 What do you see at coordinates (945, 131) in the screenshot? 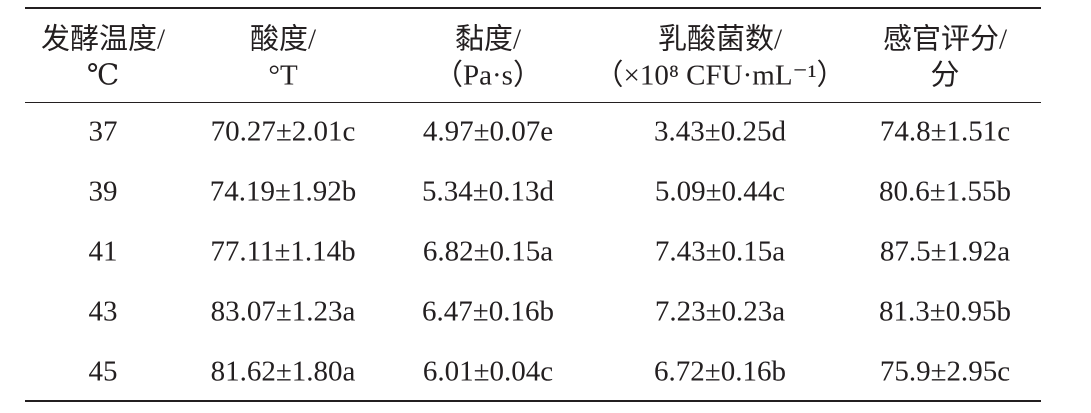
I see `table-cell: 74.8±1.51c` at bounding box center [945, 131].